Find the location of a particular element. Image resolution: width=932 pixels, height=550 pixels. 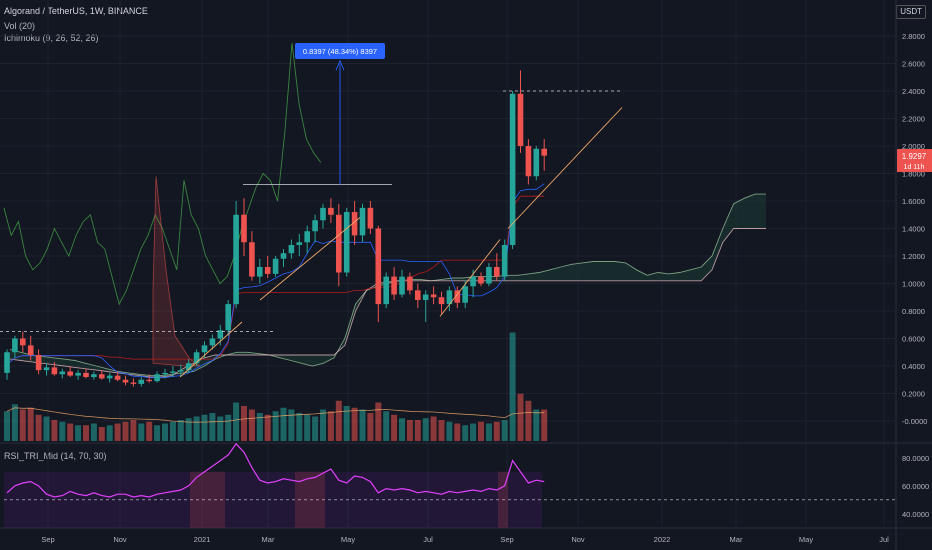

ichimoku-indicator-label: Ichimoku (9, 26, 52, 26) is located at coordinates (51, 38).